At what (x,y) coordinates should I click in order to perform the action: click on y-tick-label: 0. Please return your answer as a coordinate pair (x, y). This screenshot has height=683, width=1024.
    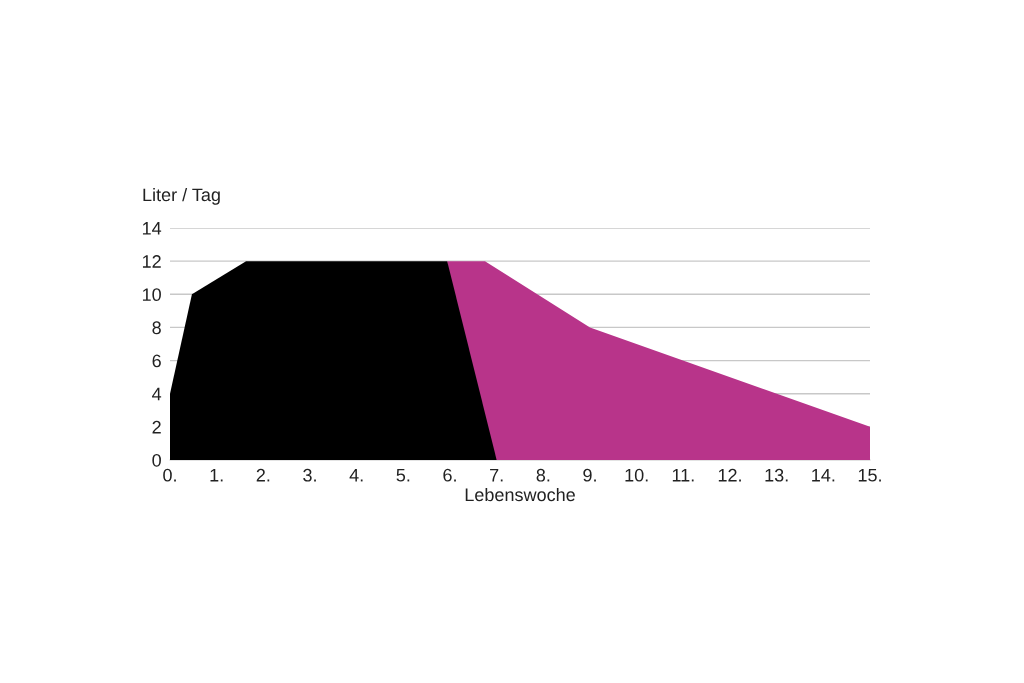
    Looking at the image, I should click on (156, 460).